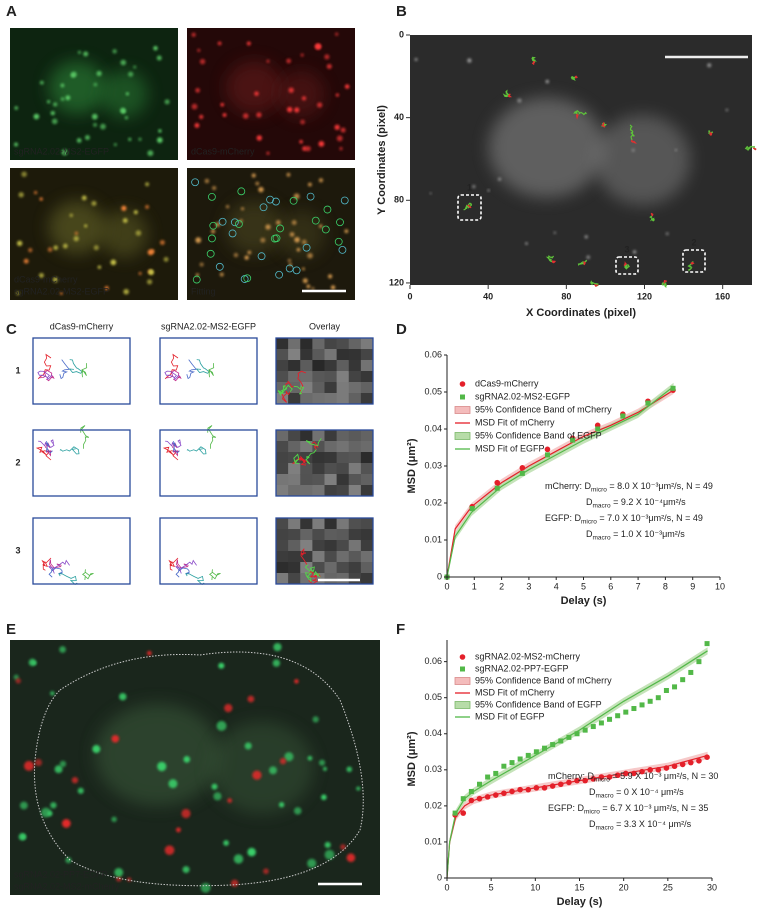  Describe the element at coordinates (599, 489) in the screenshot. I see `annotation-part: micro` at that location.